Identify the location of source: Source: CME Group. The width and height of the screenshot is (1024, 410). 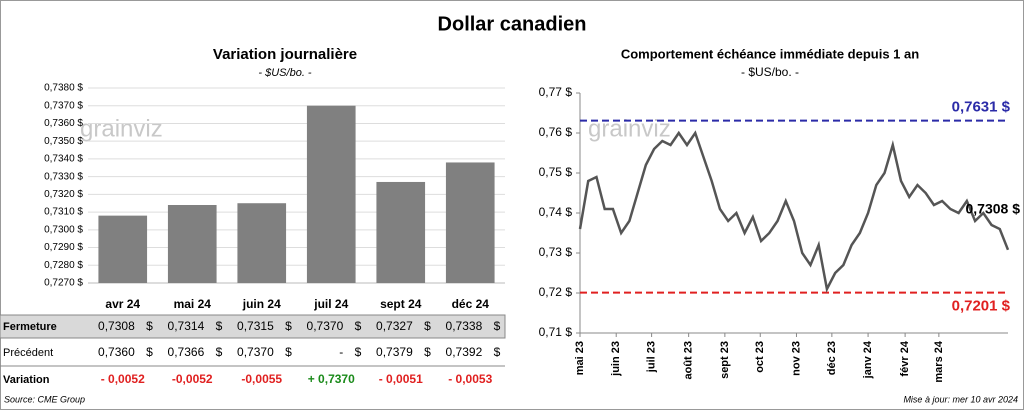
(44, 399).